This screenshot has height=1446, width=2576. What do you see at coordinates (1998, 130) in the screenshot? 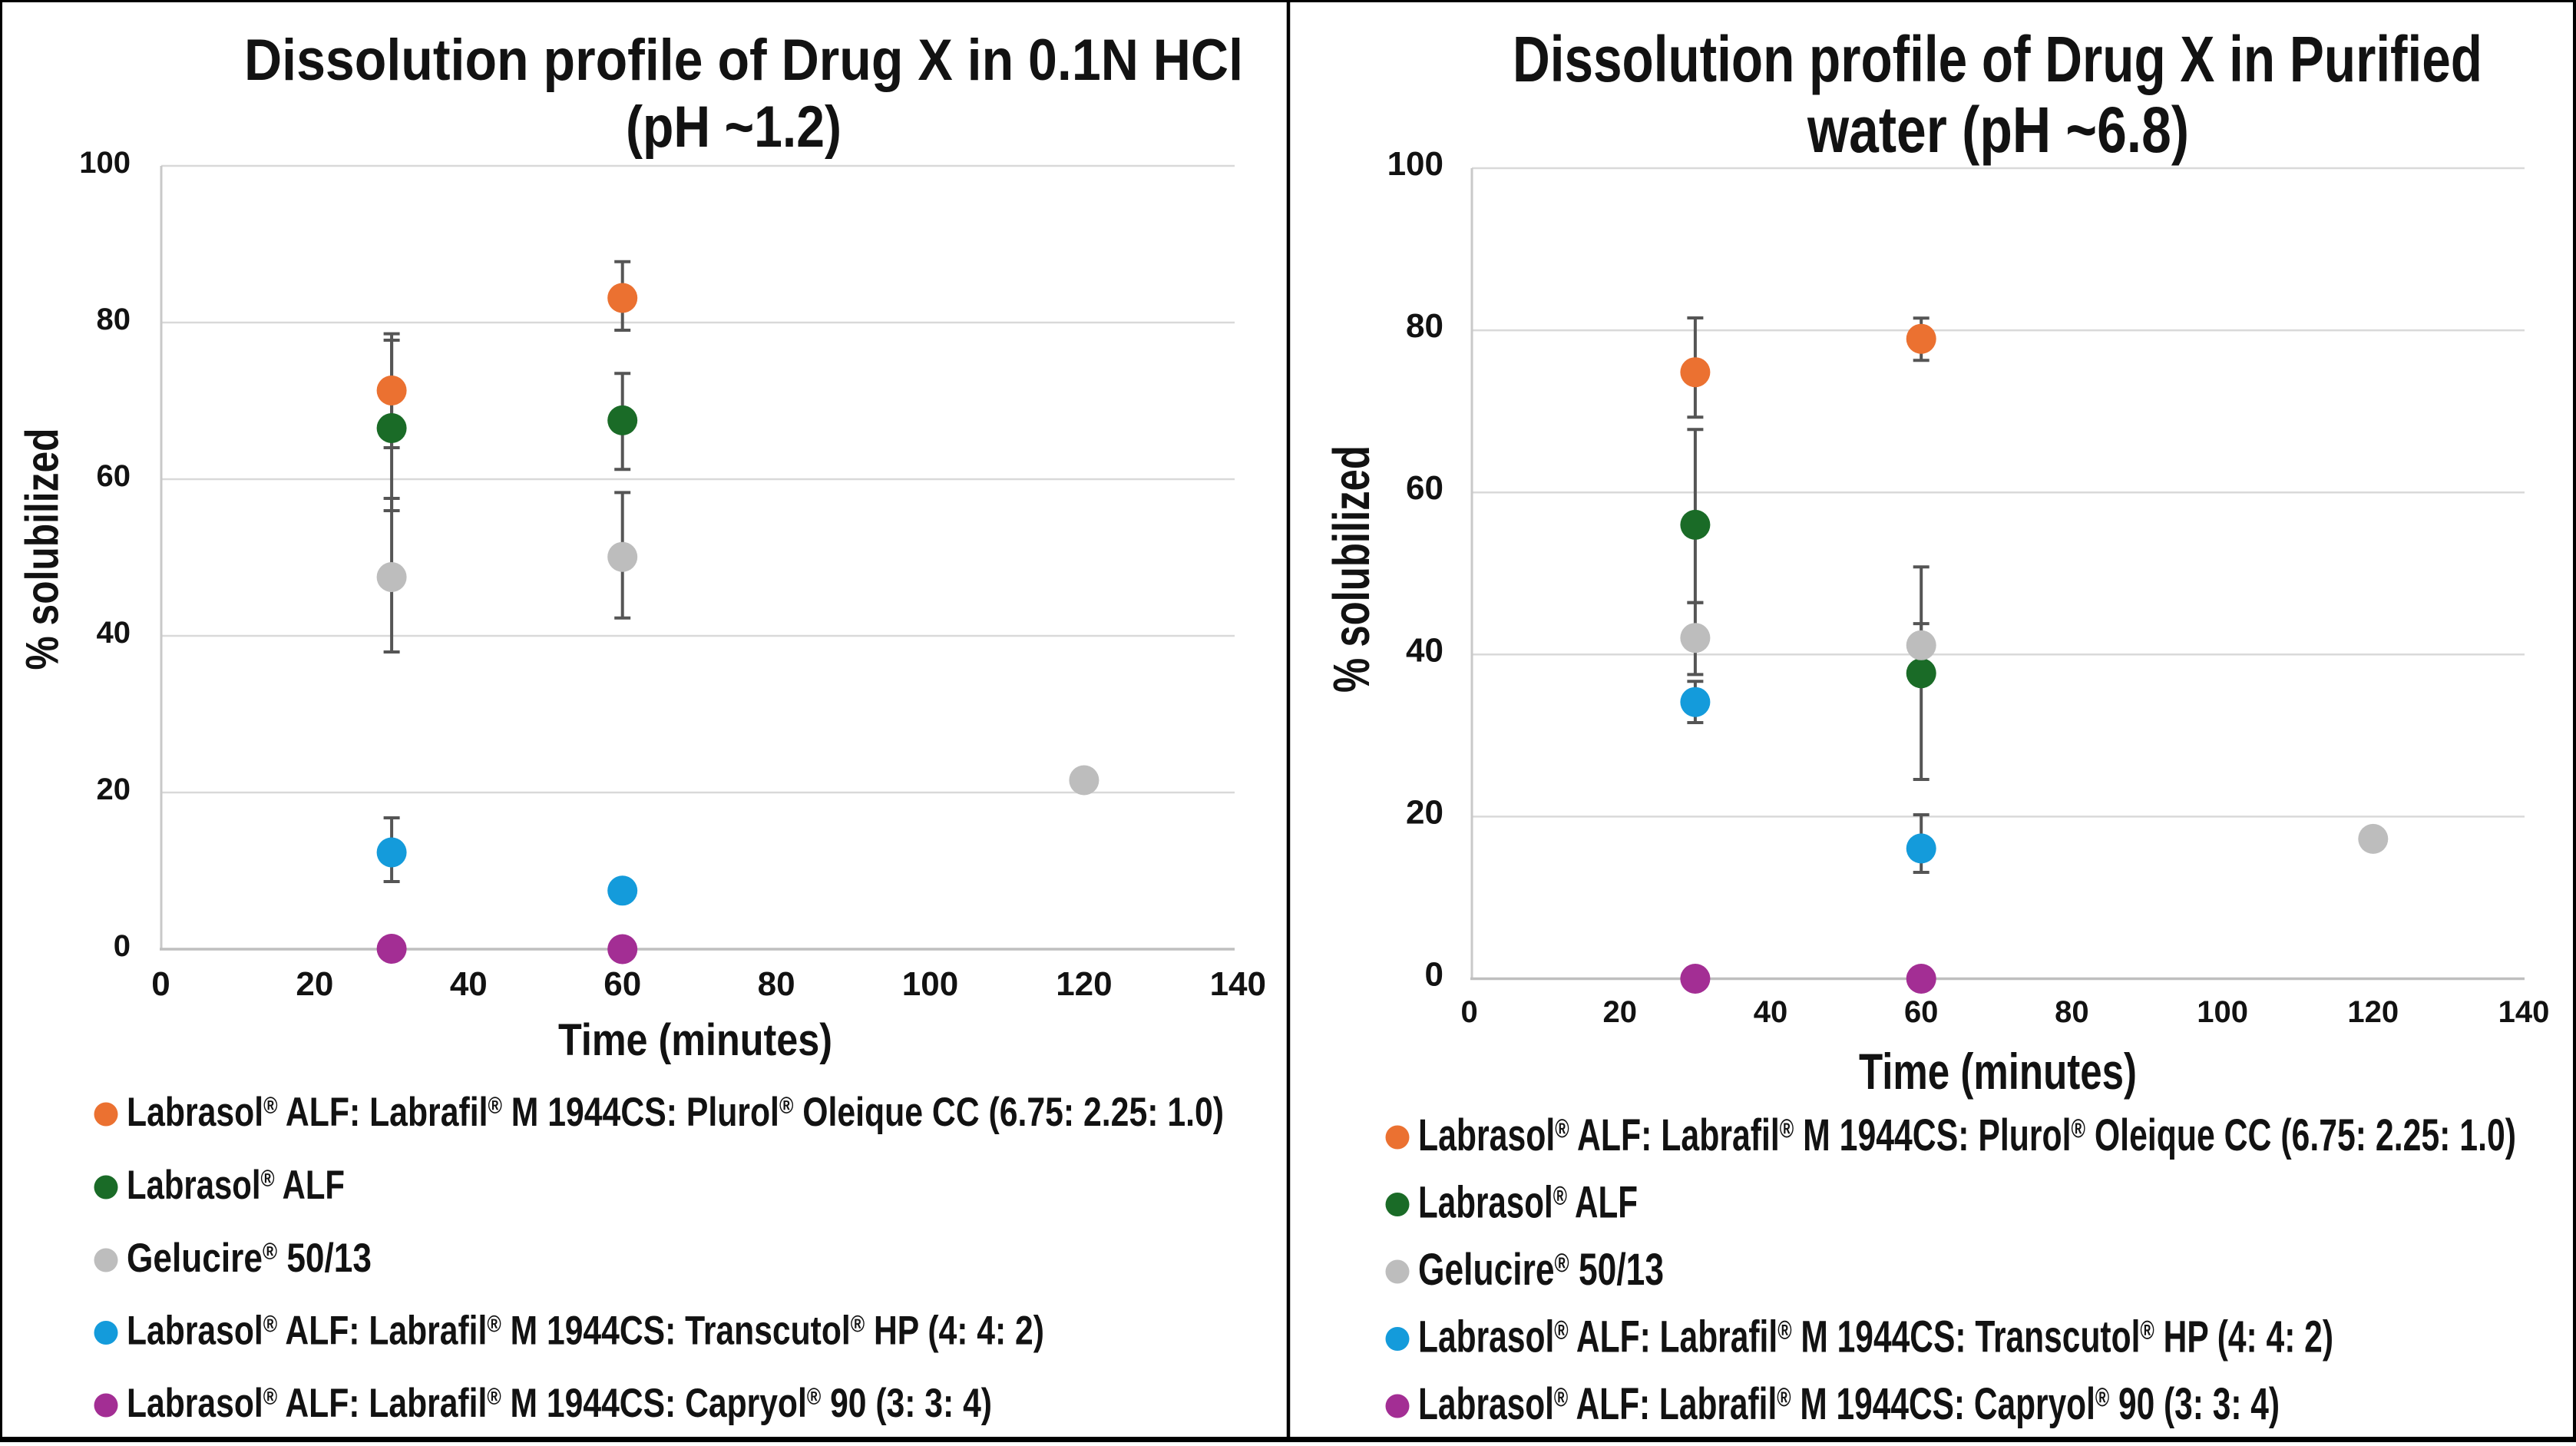
I see `svg-text: water (pH ~6.8)` at bounding box center [1998, 130].